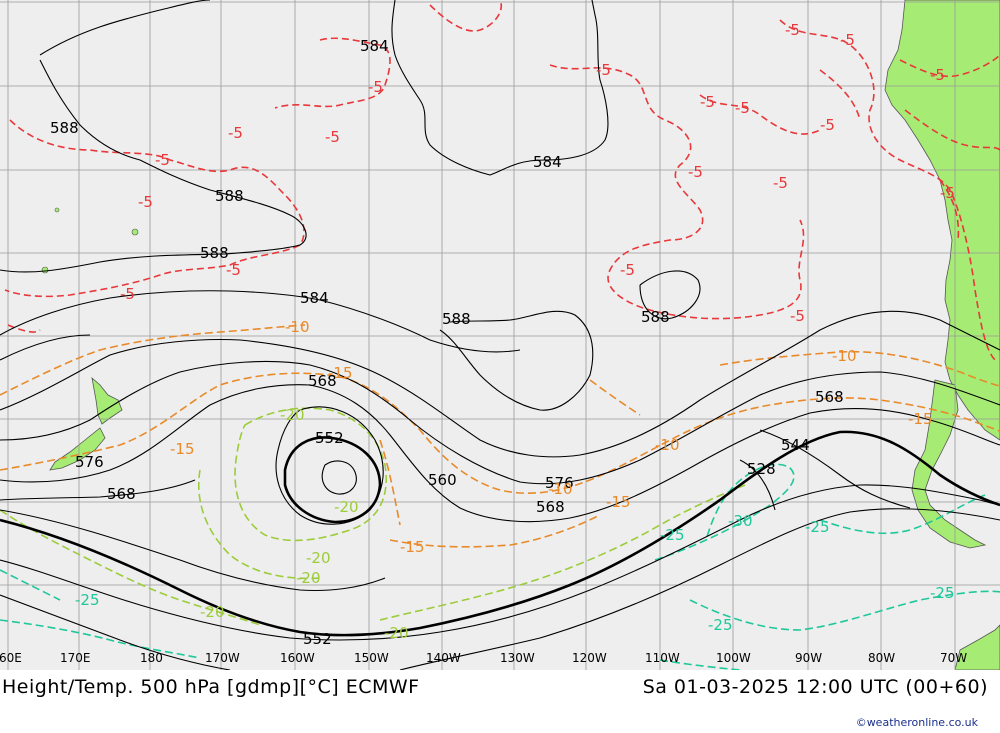 This screenshot has width=1000, height=733. Describe the element at coordinates (589, 658) in the screenshot. I see `lon-label: 120W` at that location.